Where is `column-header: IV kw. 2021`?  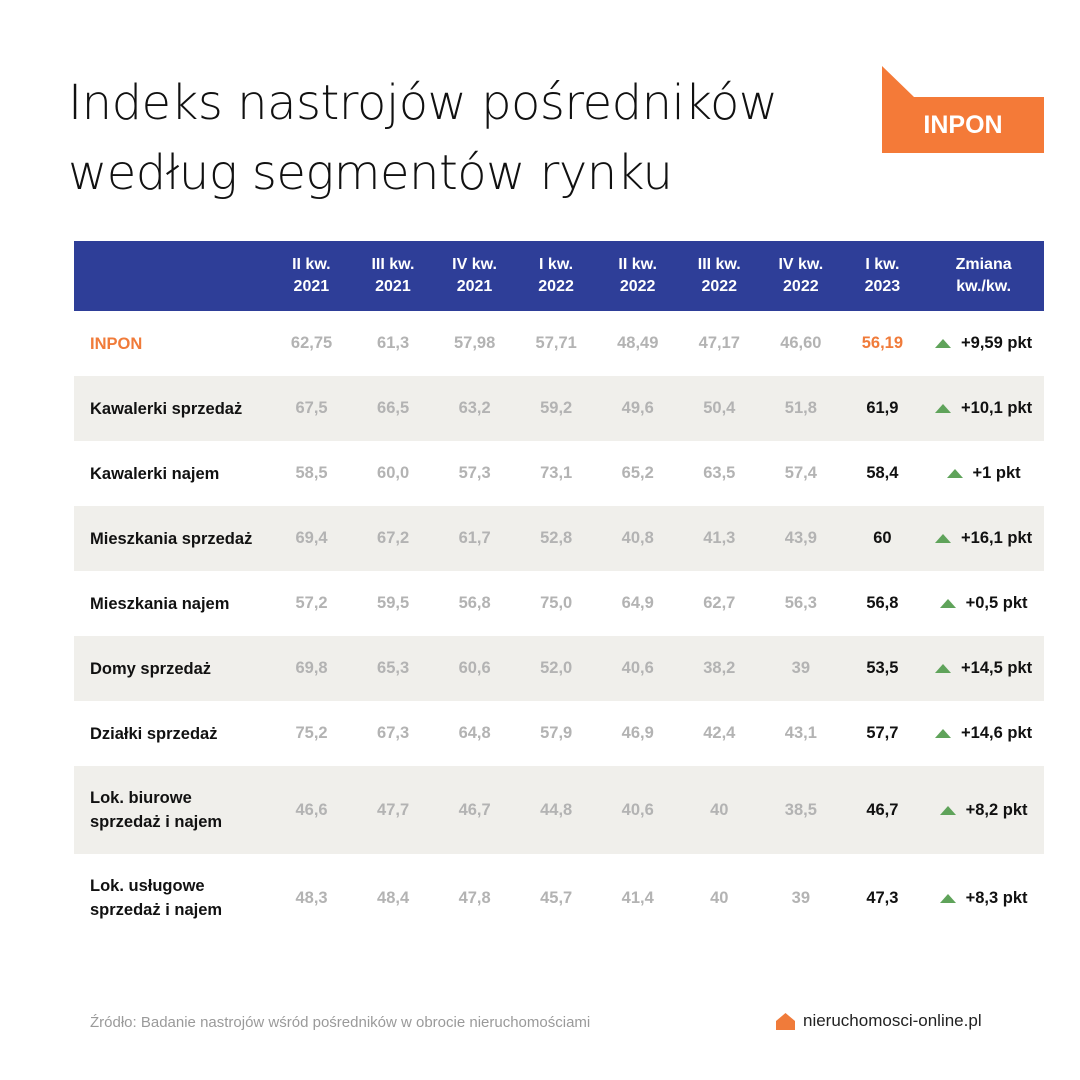 column-header: IV kw. 2021 is located at coordinates (474, 275).